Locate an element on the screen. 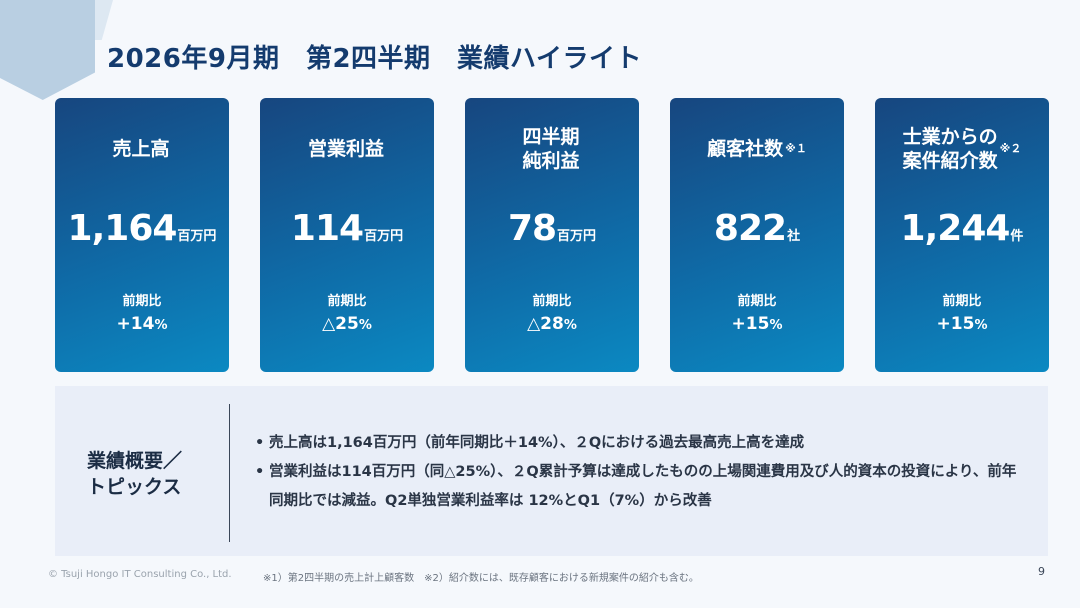 The image size is (1080, 608). kpi-card-customers: 顧客社数 ※１ 822社 前期比 +15% is located at coordinates (757, 235).